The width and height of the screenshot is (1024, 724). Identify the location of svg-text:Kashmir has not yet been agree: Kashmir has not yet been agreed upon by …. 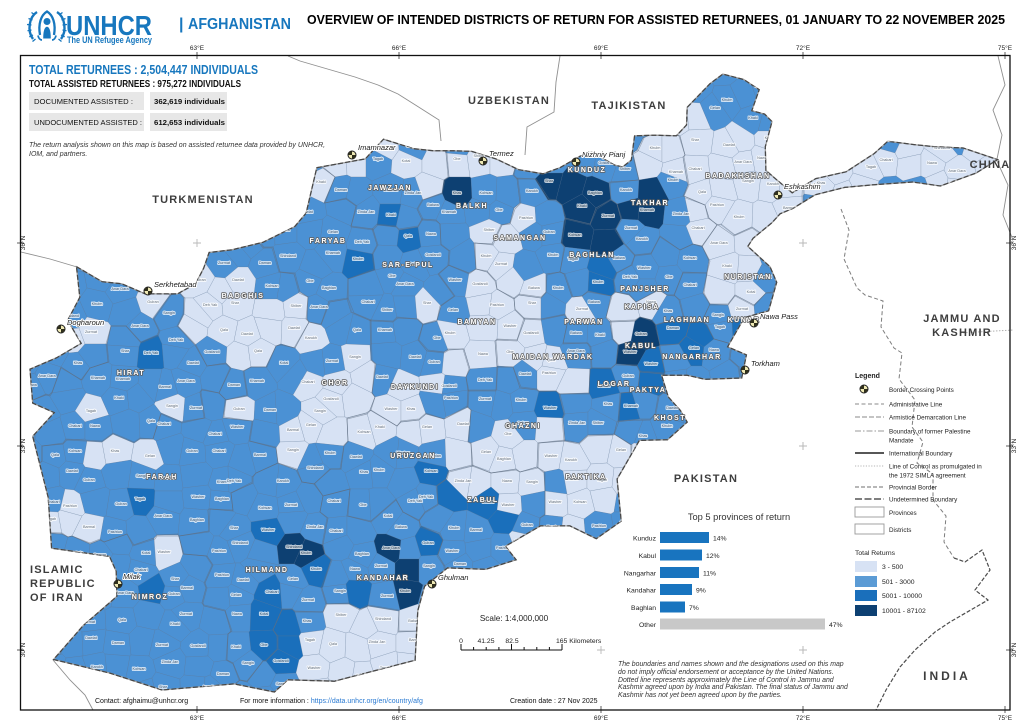
(700, 695).